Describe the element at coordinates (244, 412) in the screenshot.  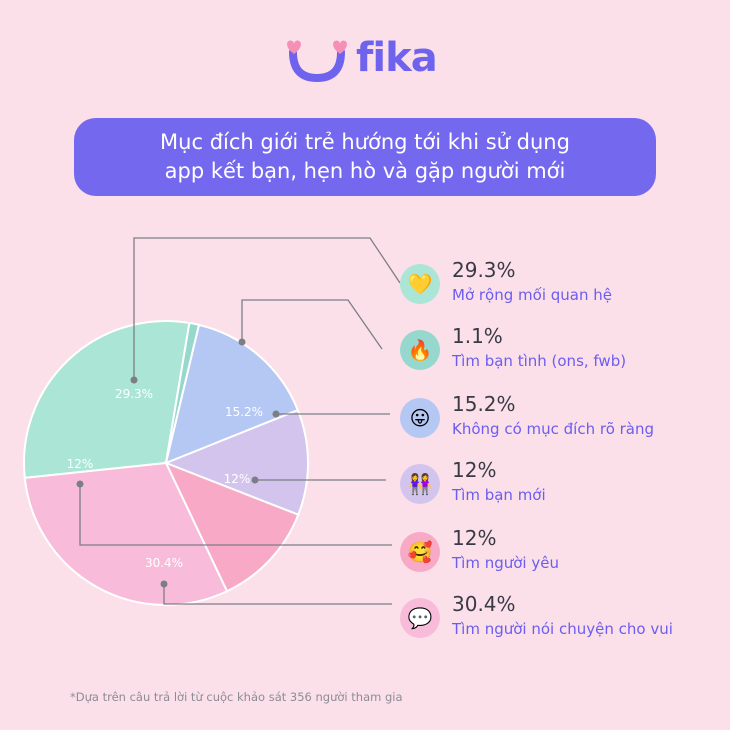
I see `slice-data-label: 15.2%` at that location.